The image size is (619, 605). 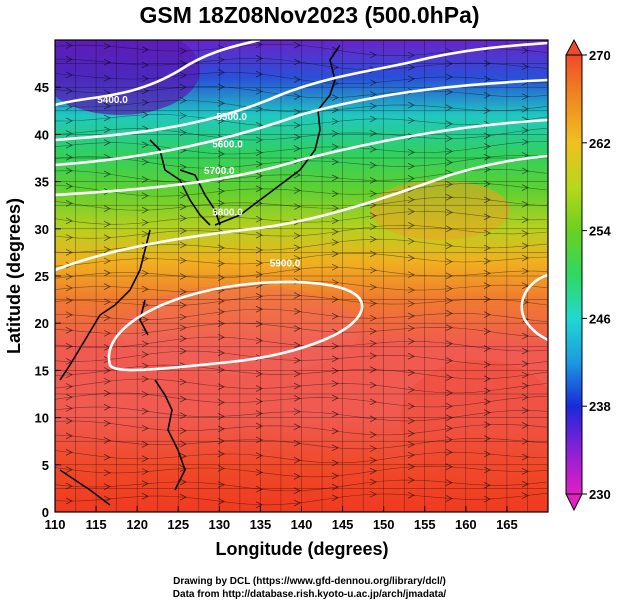 I want to click on coast-japan, so click(x=267, y=167).